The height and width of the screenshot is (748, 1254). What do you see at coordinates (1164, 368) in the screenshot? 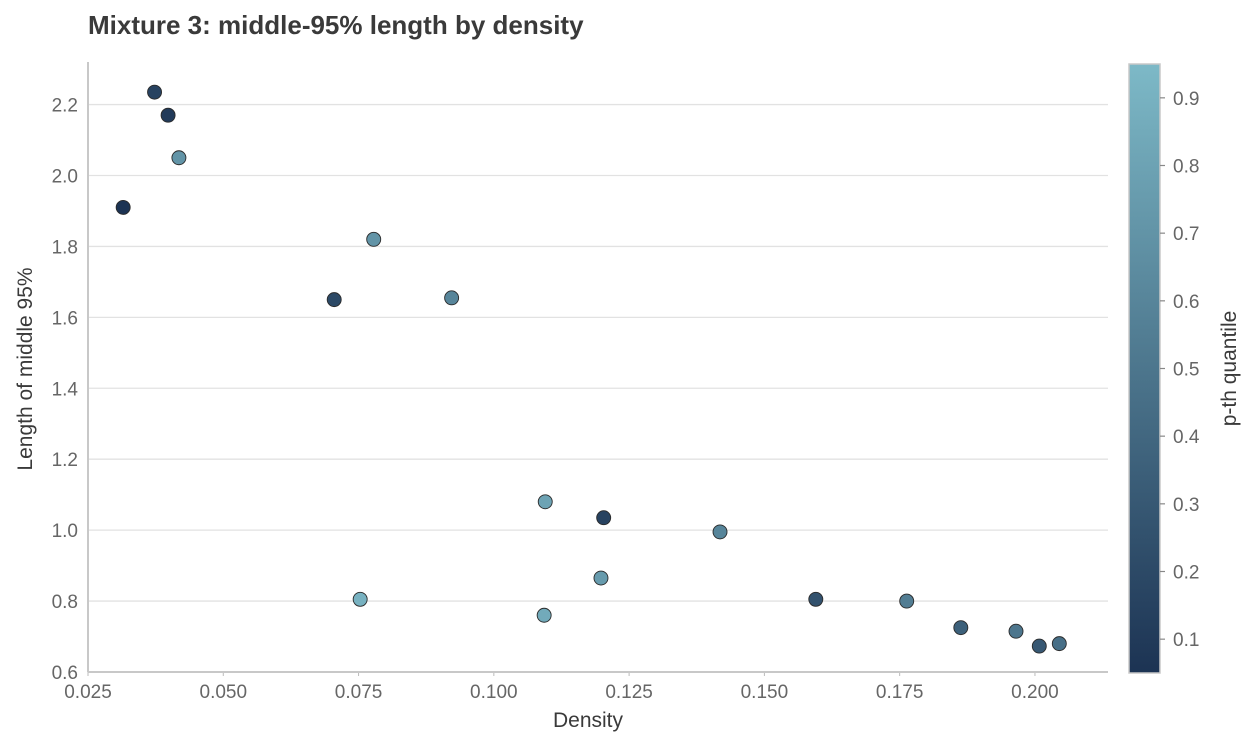
I see `colorbar: 0.1 0.2 0.3 0.4 0.5 0.6 0.7 0.8 0.9` at bounding box center [1164, 368].